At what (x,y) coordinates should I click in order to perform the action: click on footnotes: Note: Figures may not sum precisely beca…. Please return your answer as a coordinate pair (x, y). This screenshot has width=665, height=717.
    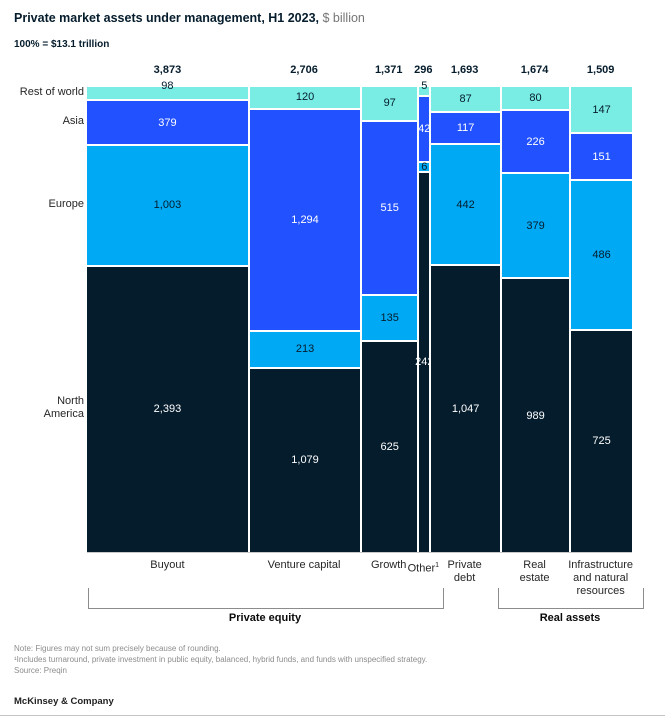
    Looking at the image, I should click on (220, 659).